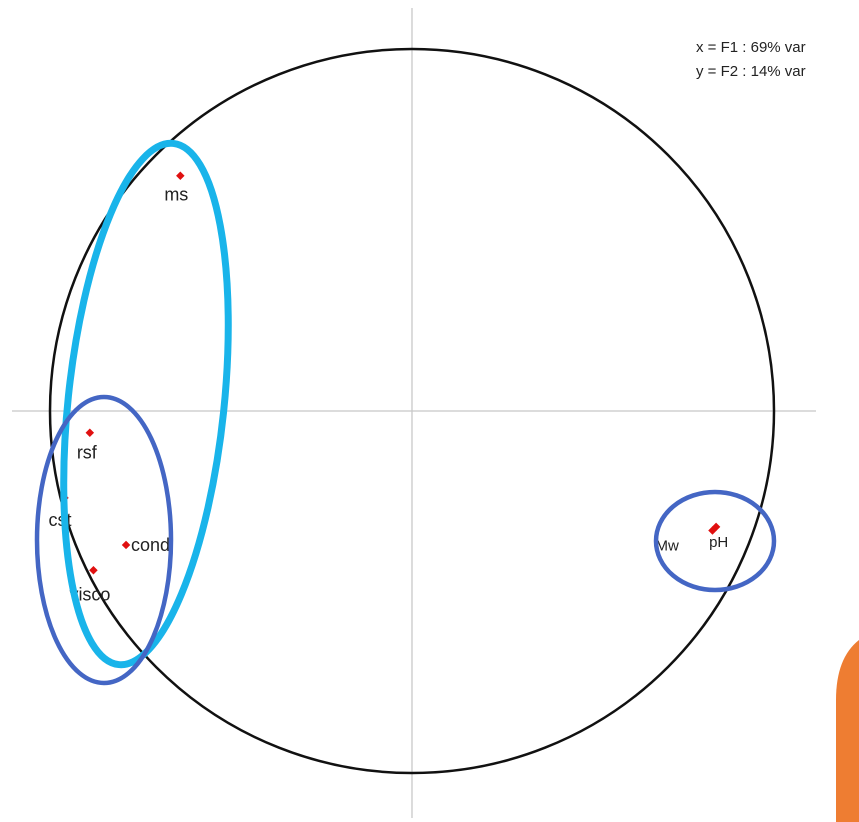 This screenshot has height=822, width=859. I want to click on group-ellipse-dark-blue-right, so click(715, 541).